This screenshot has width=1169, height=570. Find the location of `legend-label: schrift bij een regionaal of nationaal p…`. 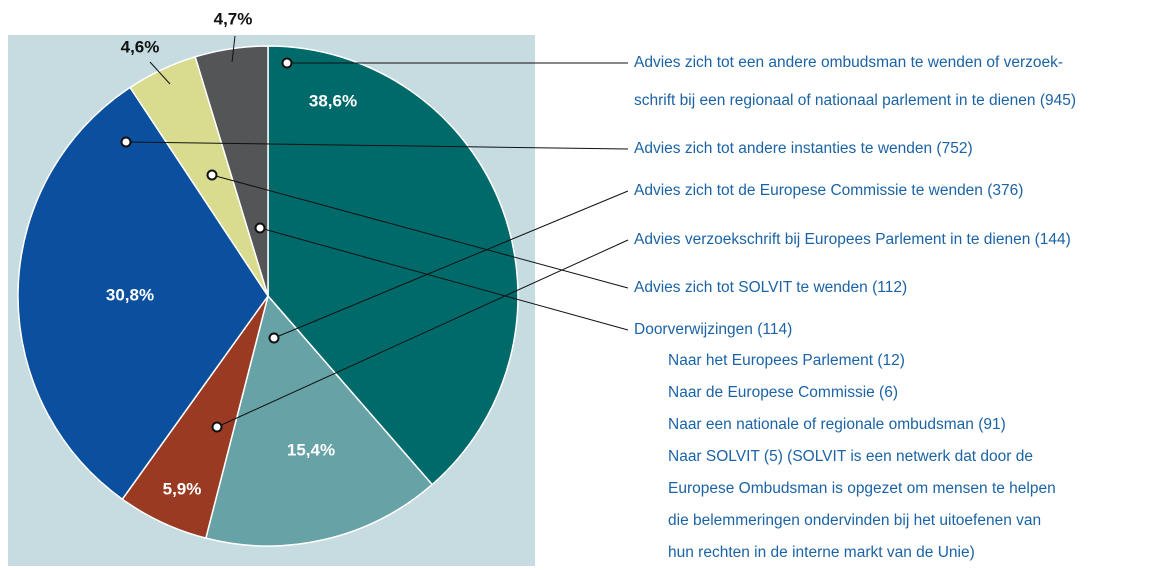

legend-label: schrift bij een regionaal of nationaal p… is located at coordinates (855, 100).